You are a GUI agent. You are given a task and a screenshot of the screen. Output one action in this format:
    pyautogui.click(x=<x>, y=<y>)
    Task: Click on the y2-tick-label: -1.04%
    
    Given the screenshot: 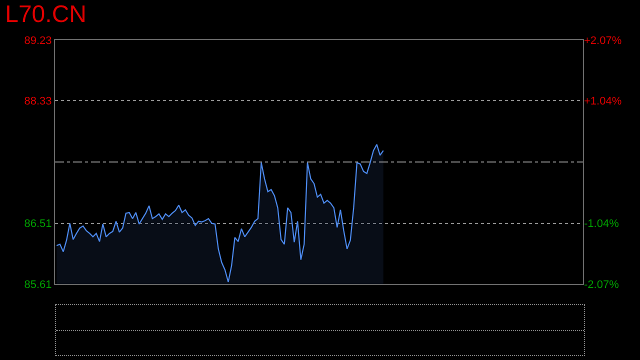 What is the action you would take?
    pyautogui.click(x=602, y=224)
    